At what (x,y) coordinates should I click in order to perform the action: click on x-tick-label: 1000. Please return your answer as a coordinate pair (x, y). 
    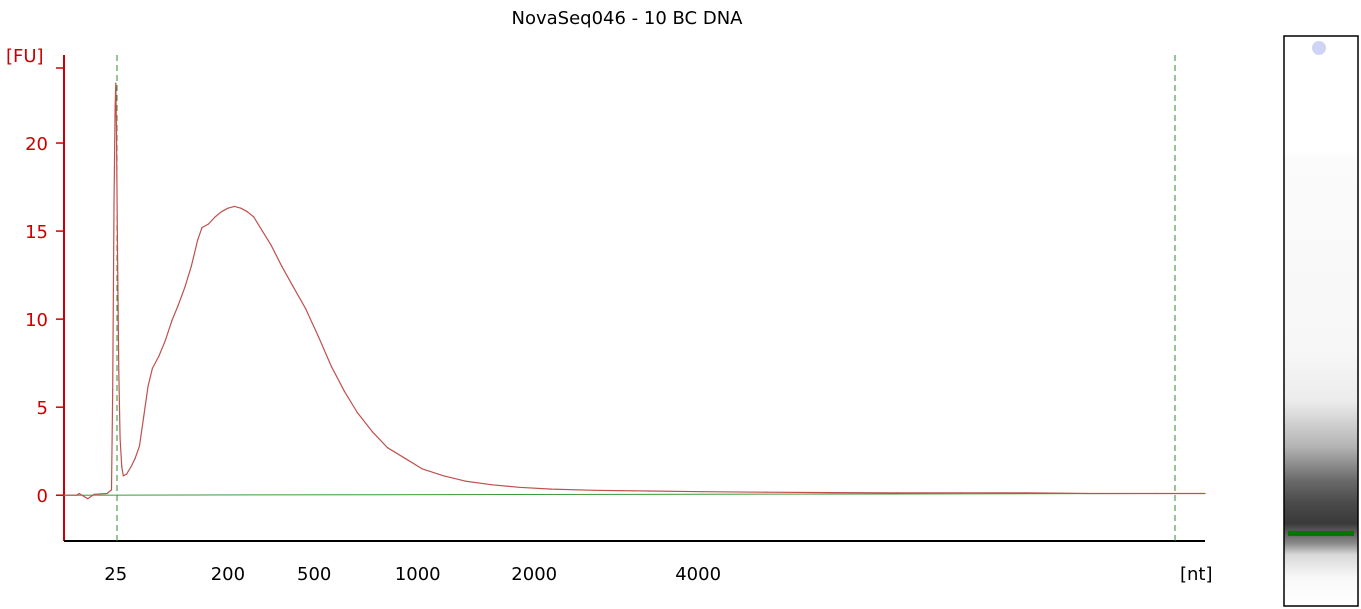
    Looking at the image, I should click on (418, 574).